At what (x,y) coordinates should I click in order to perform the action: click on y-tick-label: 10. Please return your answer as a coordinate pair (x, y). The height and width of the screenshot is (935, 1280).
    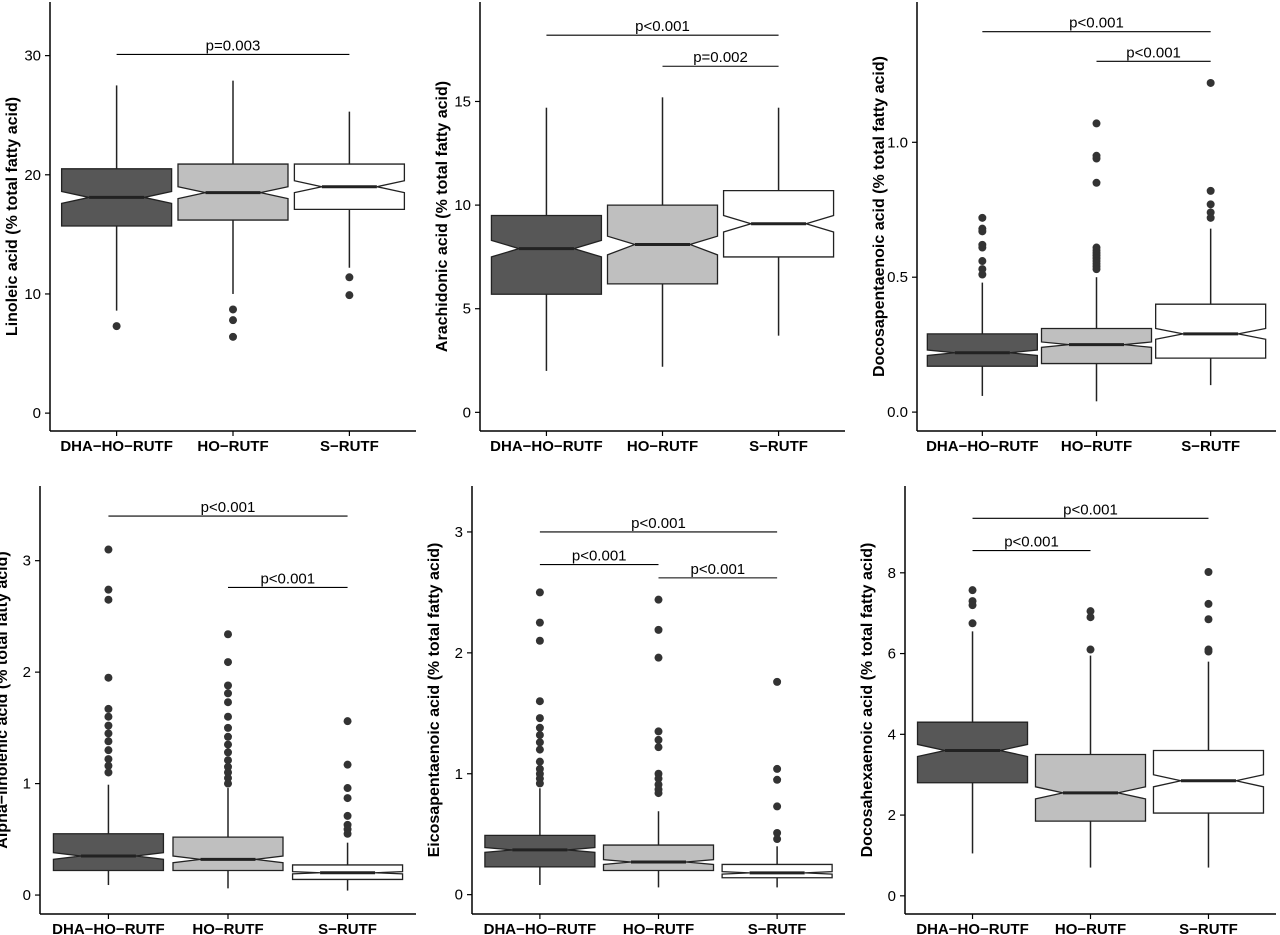
    Looking at the image, I should click on (32, 294).